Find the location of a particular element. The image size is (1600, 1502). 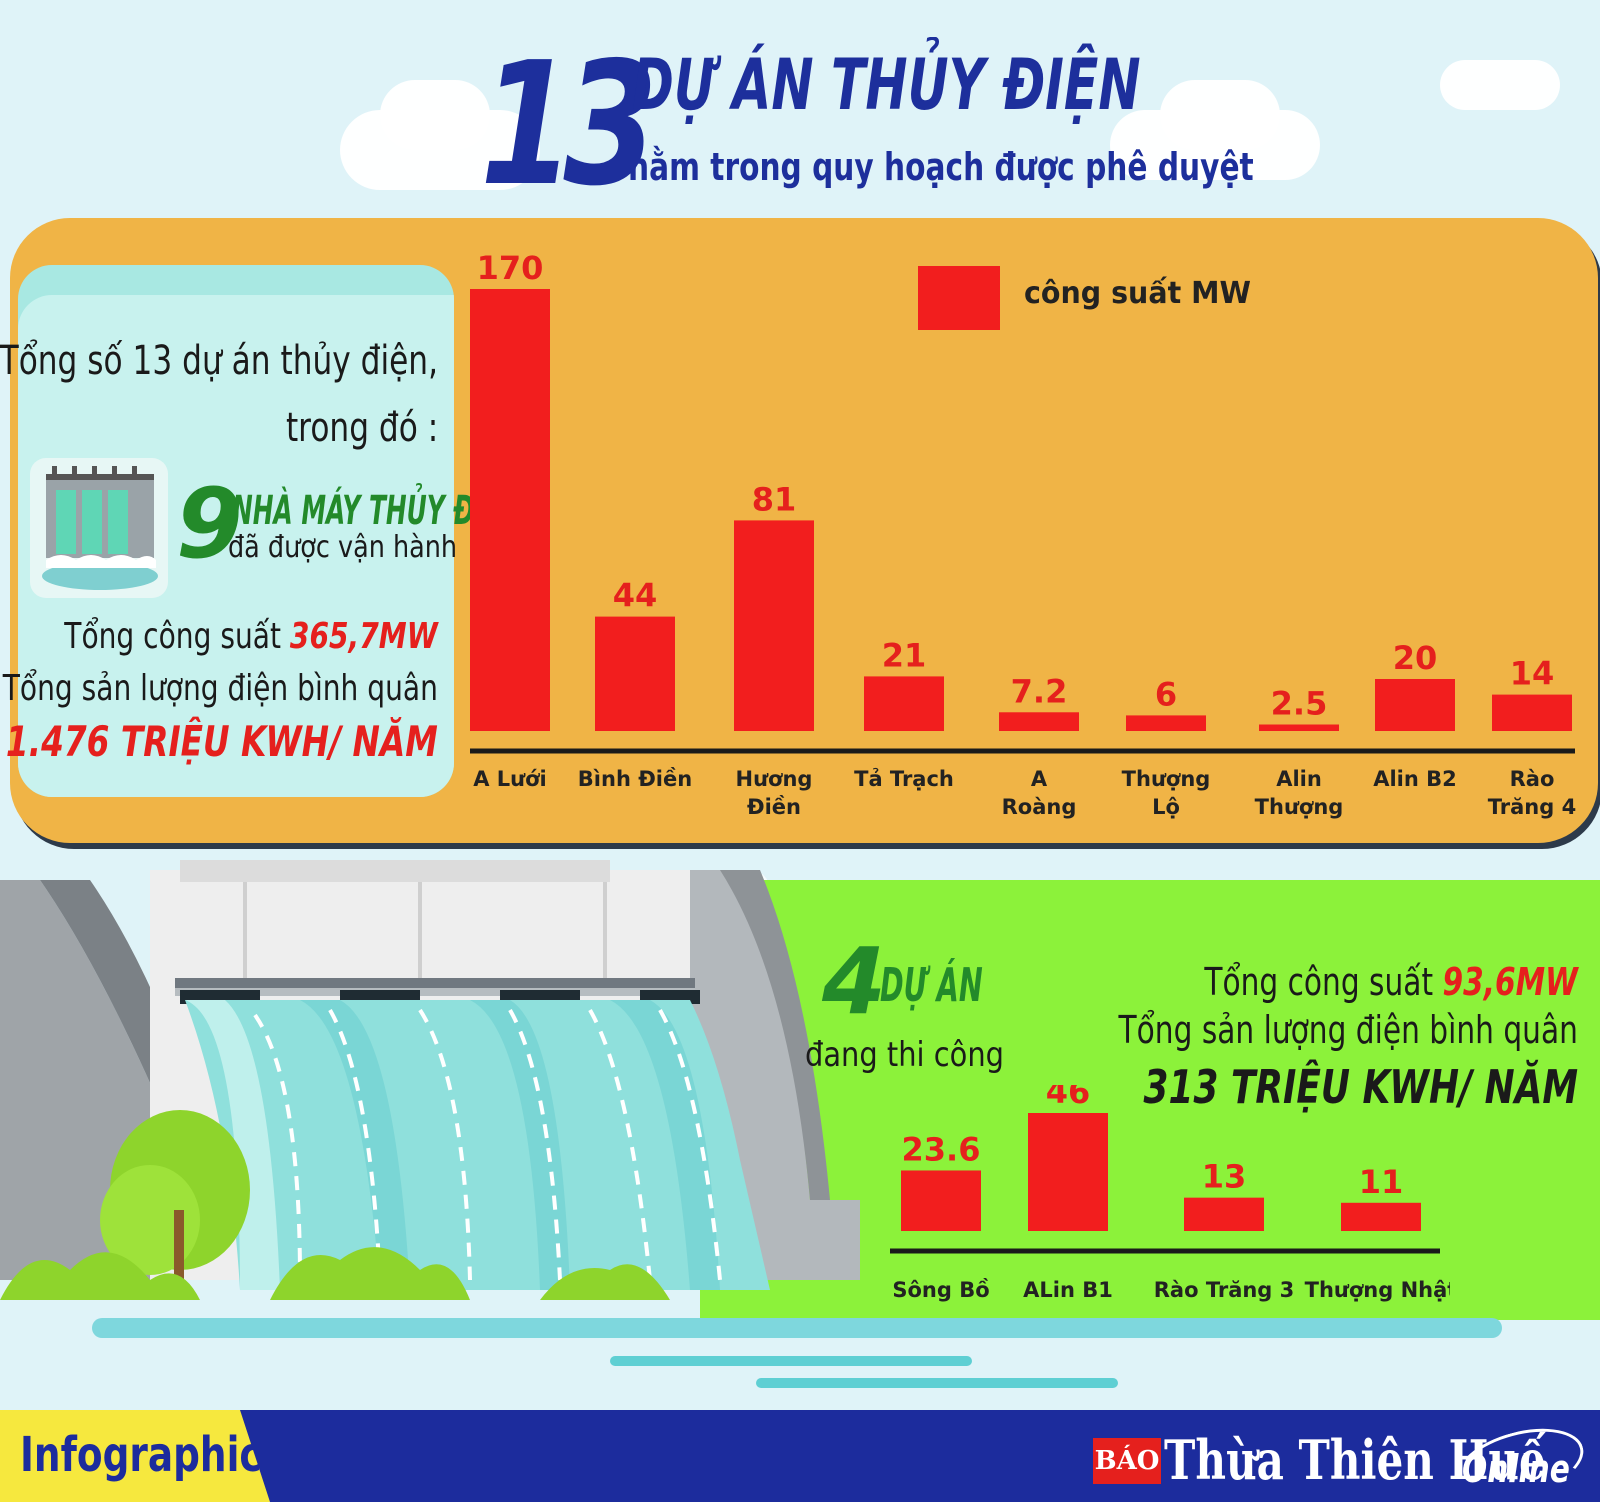

summary-line2: trong đó : is located at coordinates (361, 428).